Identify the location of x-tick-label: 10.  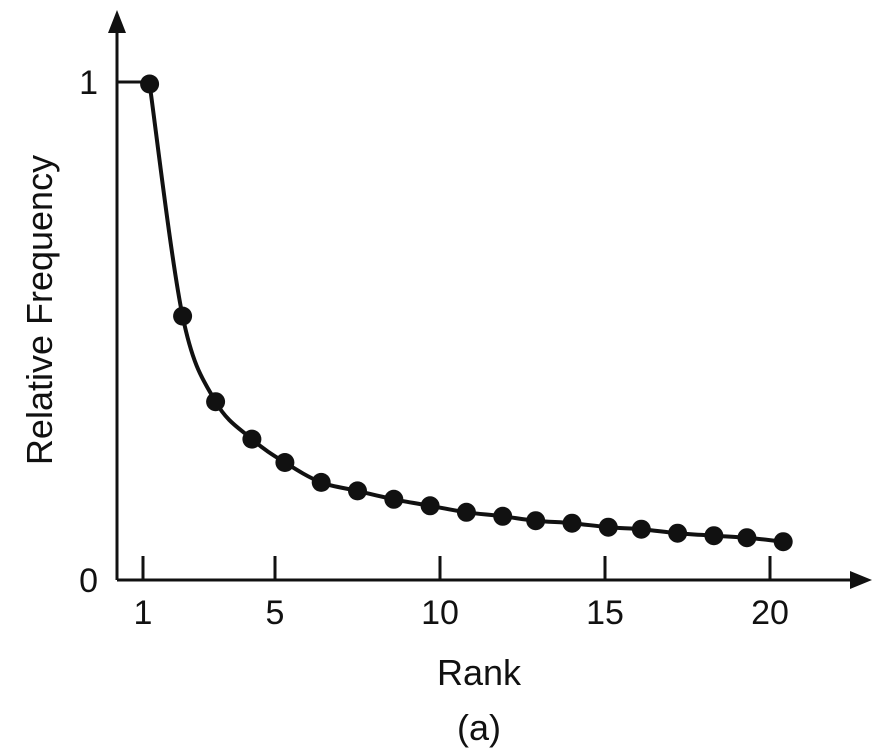
(440, 613).